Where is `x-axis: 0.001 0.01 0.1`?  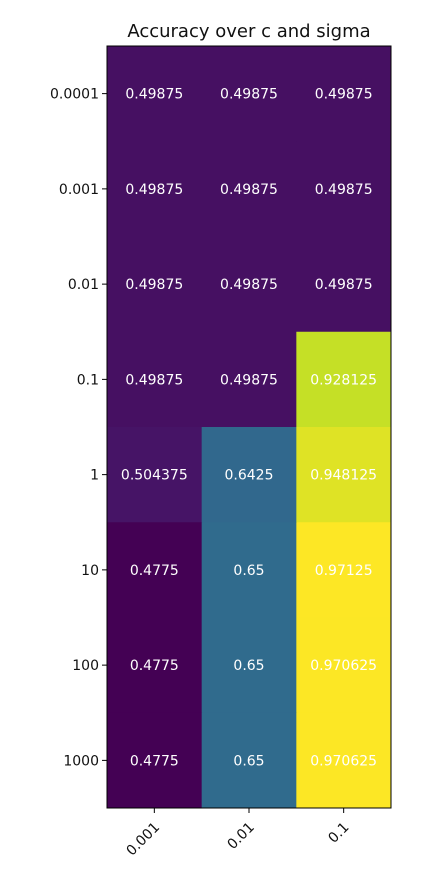
x-axis: 0.001 0.01 0.1 is located at coordinates (237, 833).